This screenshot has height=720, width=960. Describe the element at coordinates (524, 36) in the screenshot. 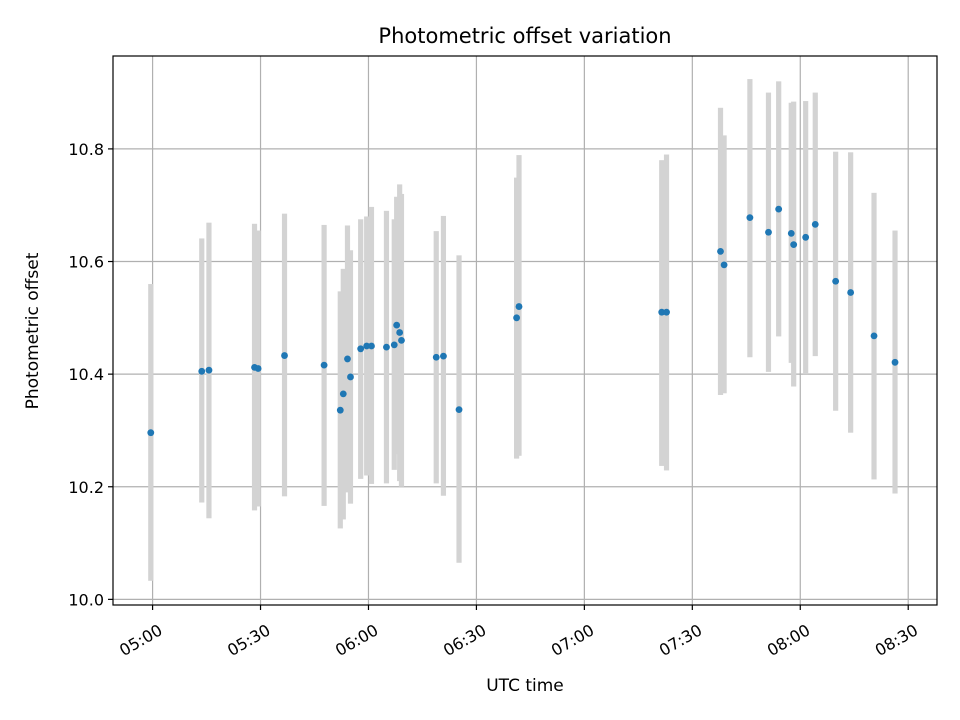

I see `chart-title: Photometric offset variation` at that location.